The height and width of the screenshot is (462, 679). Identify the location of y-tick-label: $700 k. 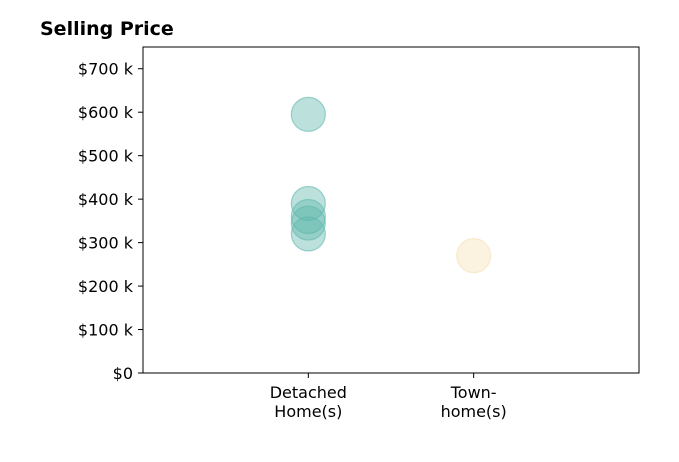
(106, 69).